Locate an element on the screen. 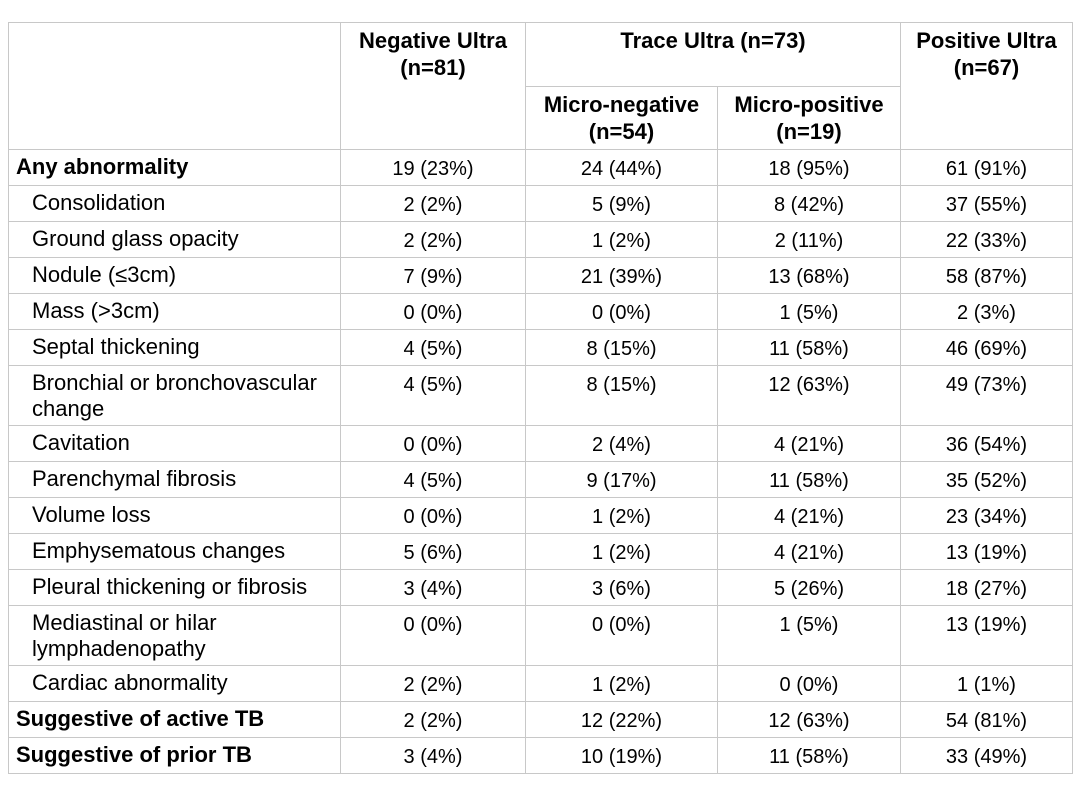 The width and height of the screenshot is (1080, 792). value-cell: 10 (19%) is located at coordinates (621, 755).